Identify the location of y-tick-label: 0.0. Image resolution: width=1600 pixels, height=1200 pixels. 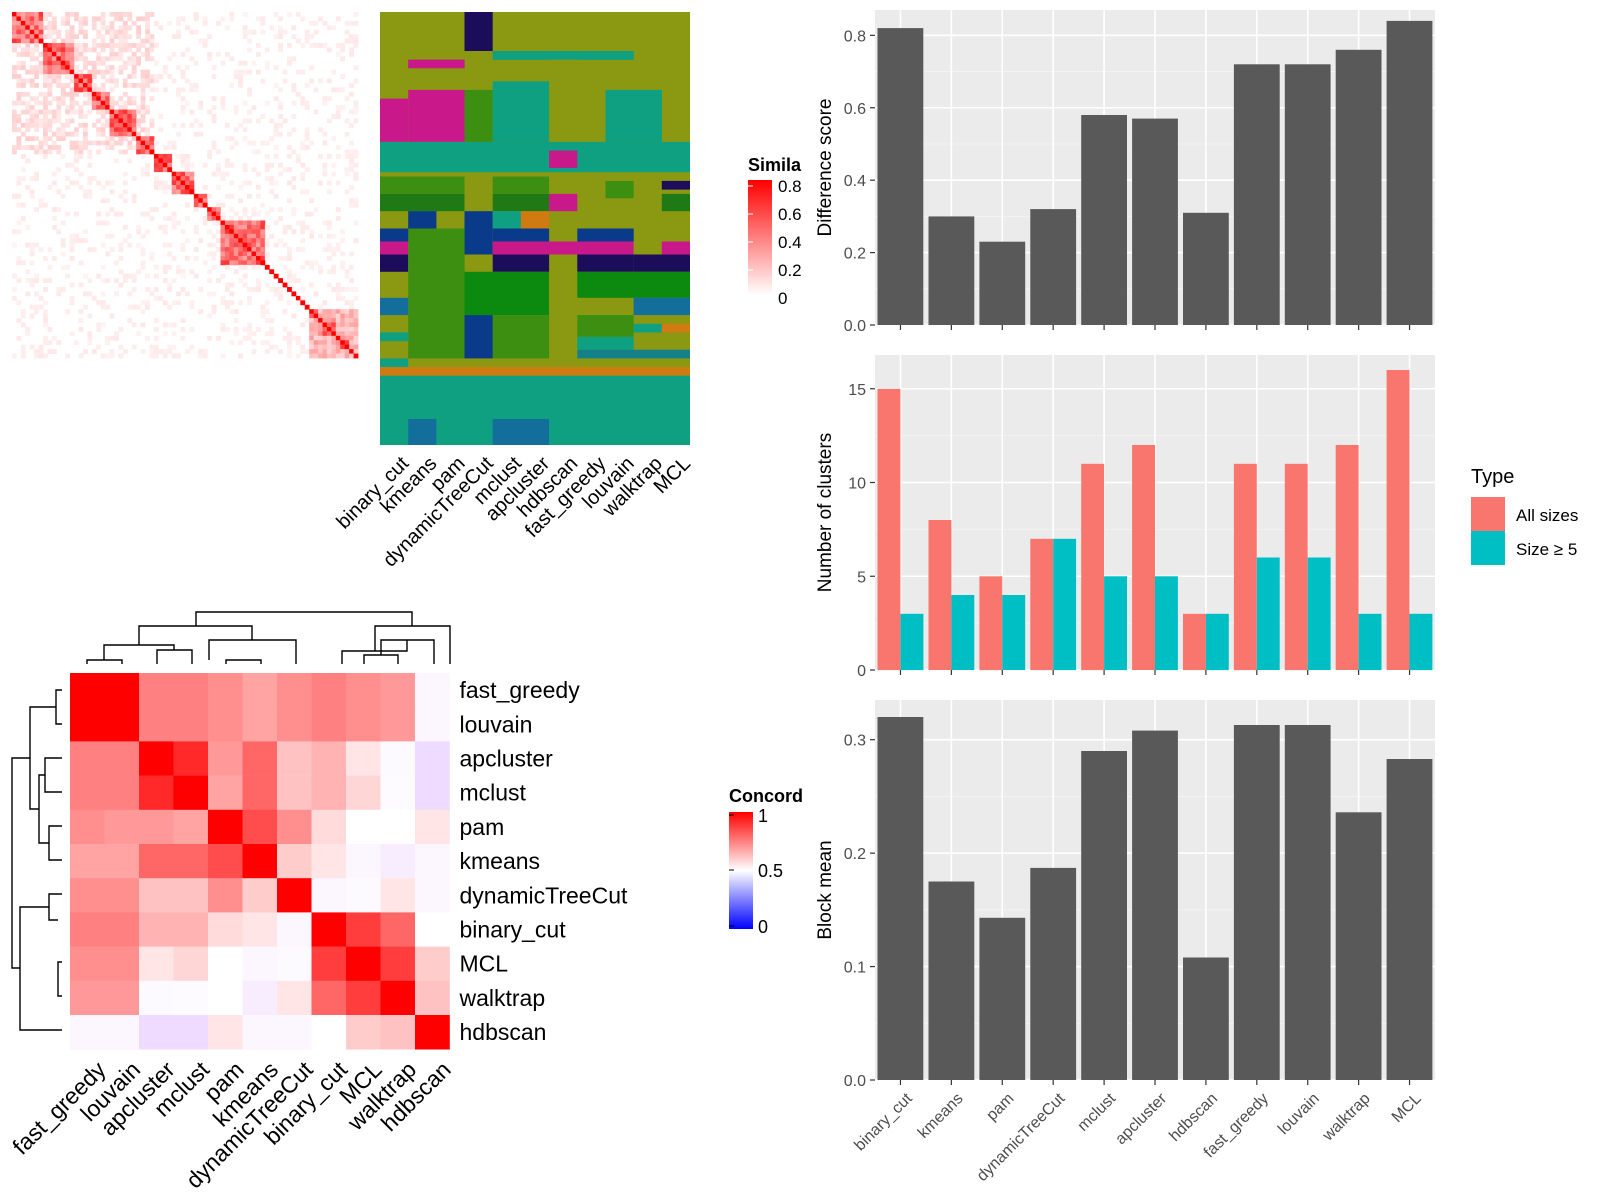
(855, 1081).